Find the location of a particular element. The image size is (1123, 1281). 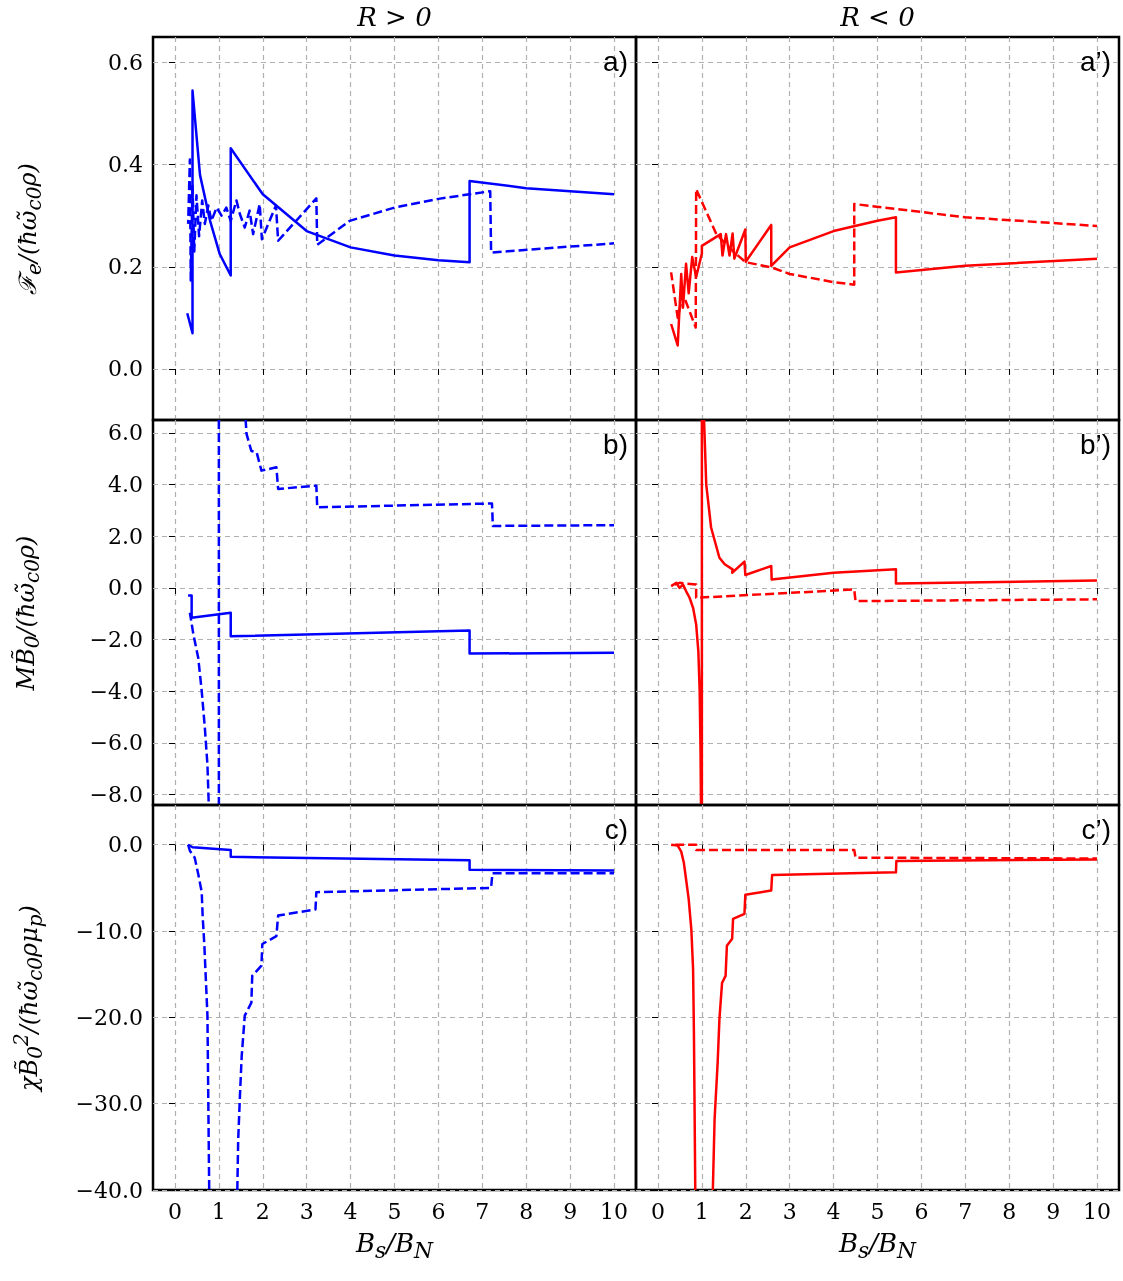

y-tick-label: −2.0 is located at coordinates (116, 640).